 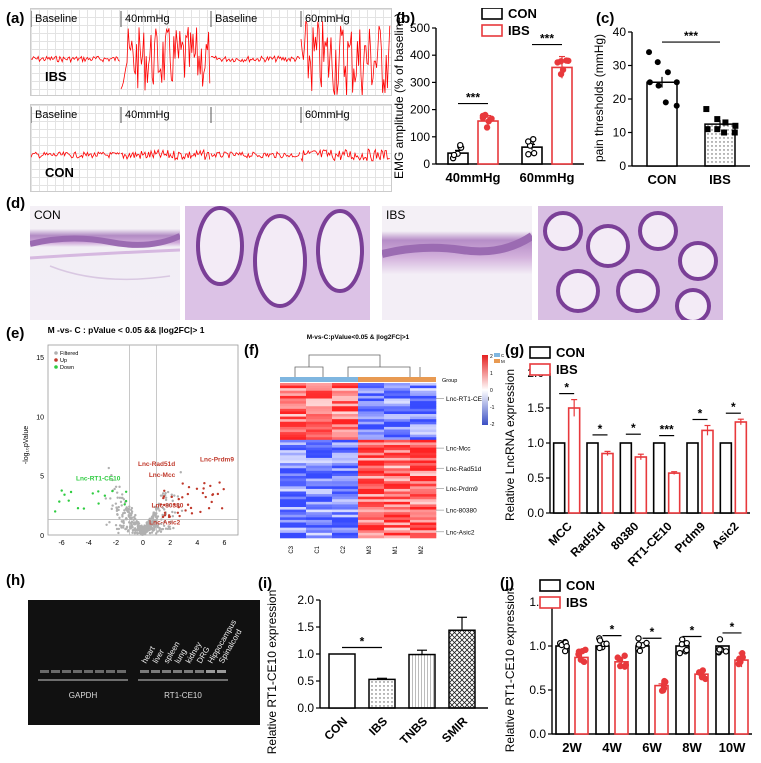 What do you see at coordinates (691, 36) in the screenshot?
I see `chart-c-significance-label: ***` at bounding box center [691, 36].